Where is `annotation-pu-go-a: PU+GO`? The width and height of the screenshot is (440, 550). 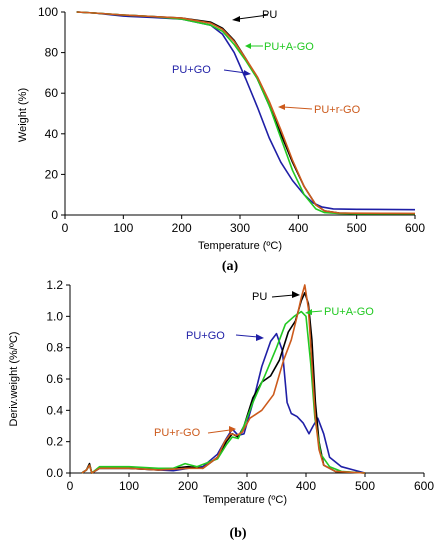 annotation-pu-go-a: PU+GO is located at coordinates (211, 70).